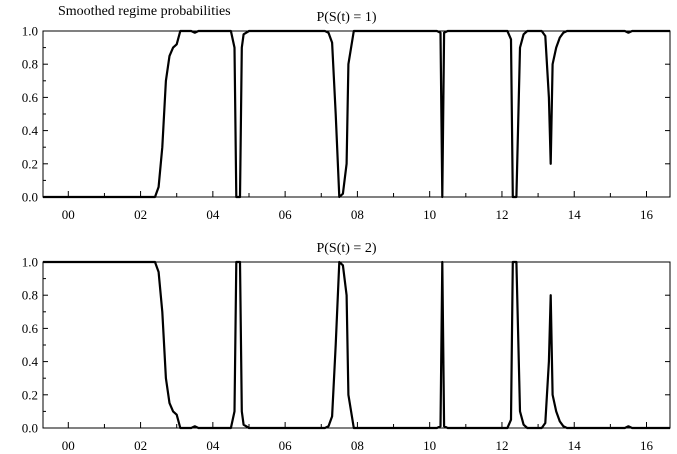  Describe the element at coordinates (346, 248) in the screenshot. I see `panel-title: P(S(t) = 2)` at that location.